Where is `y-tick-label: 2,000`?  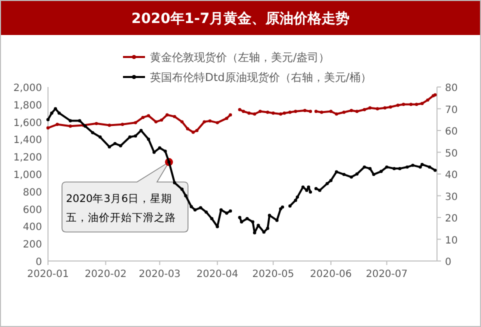
y-tick-label: 2,000 is located at coordinates (27, 88).